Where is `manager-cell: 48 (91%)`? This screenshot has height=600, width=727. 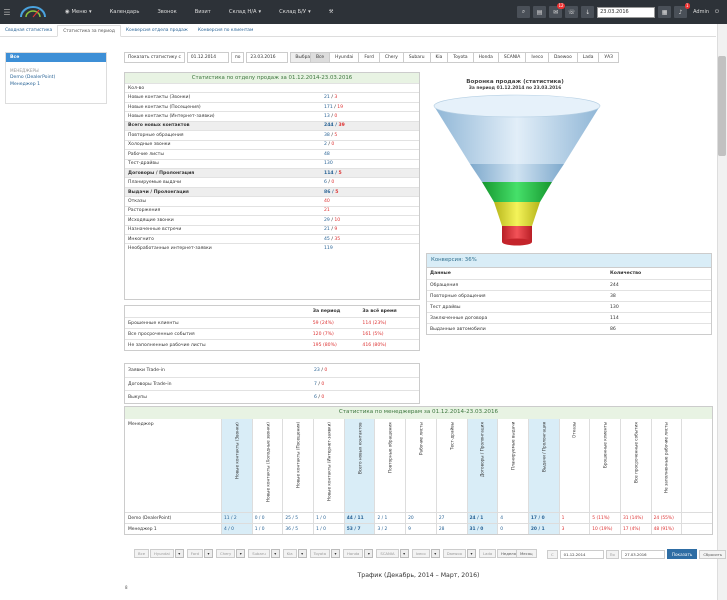
manager-cell: 48 (91%) is located at coordinates (666, 528).